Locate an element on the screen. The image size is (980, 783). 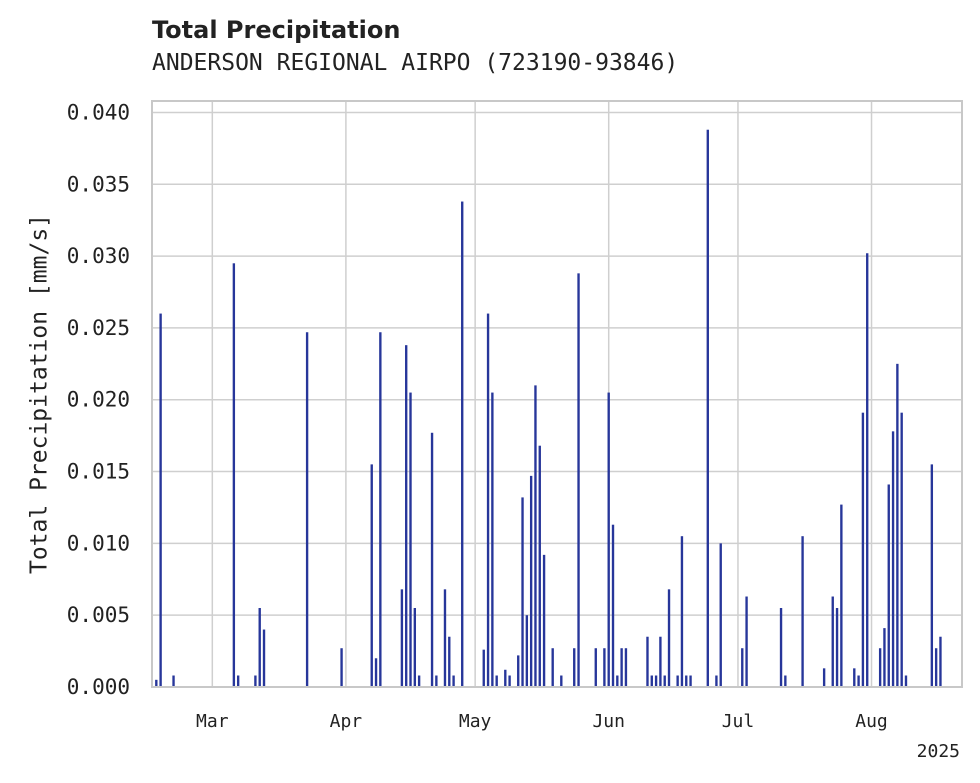
x-tick-label: Mar is located at coordinates (212, 721).